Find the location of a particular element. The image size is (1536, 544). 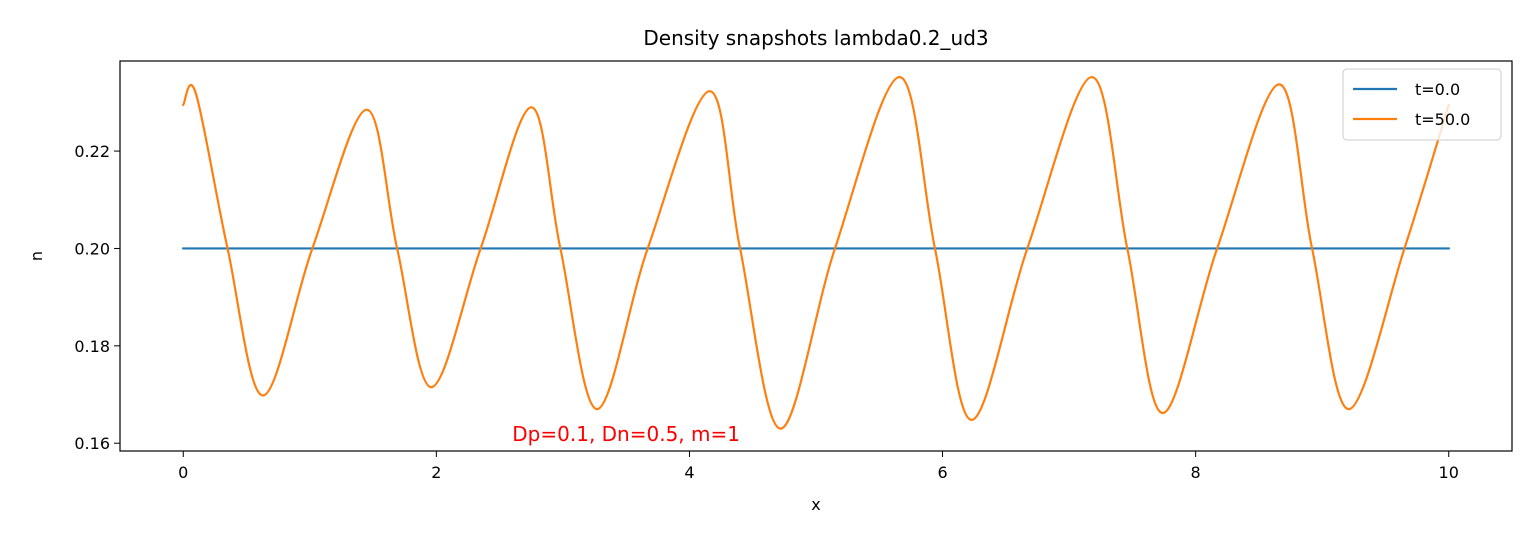

y-tick-label: 0.22 is located at coordinates (92, 151).